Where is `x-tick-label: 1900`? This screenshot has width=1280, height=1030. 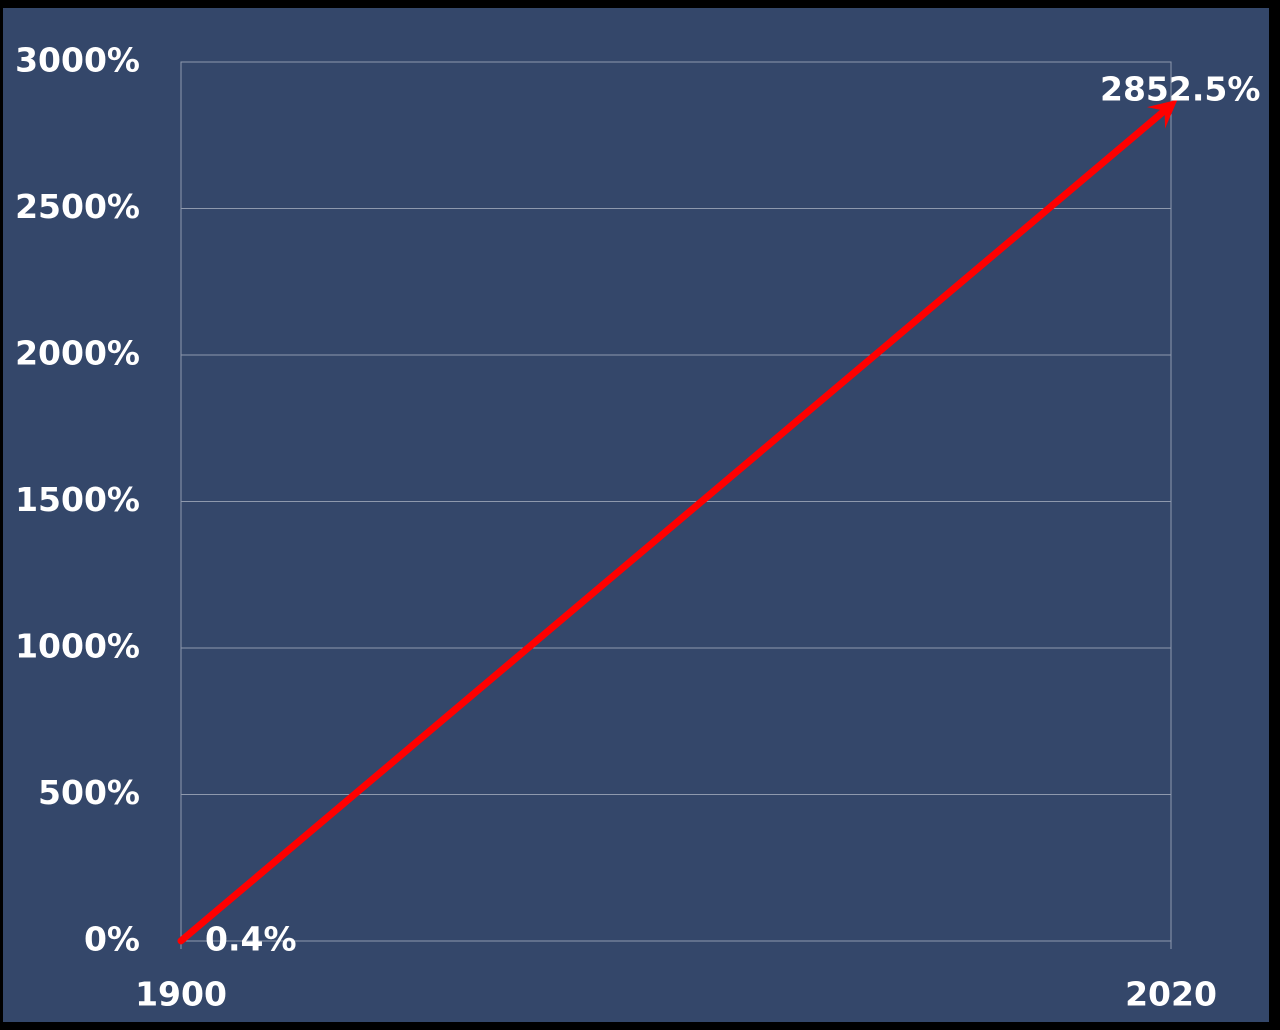
x-tick-label: 1900 is located at coordinates (181, 994).